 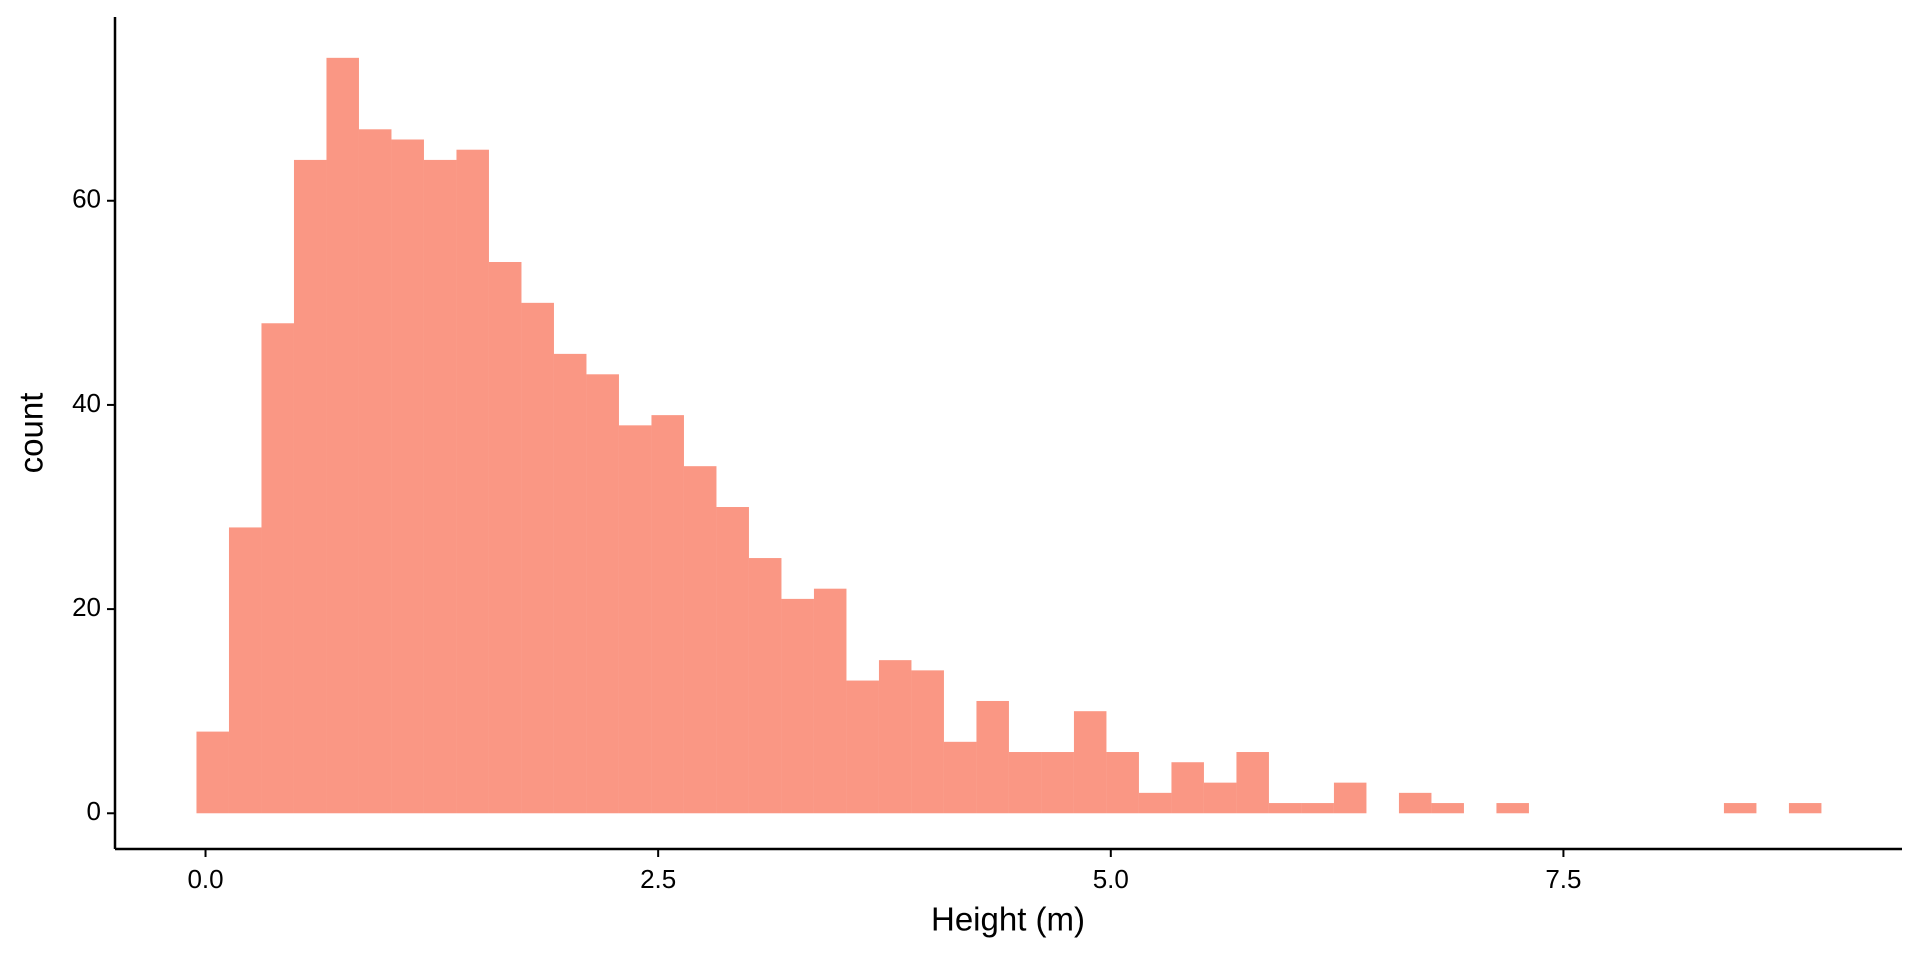 What do you see at coordinates (1563, 879) in the screenshot?
I see `x-tick-label: 7.5` at bounding box center [1563, 879].